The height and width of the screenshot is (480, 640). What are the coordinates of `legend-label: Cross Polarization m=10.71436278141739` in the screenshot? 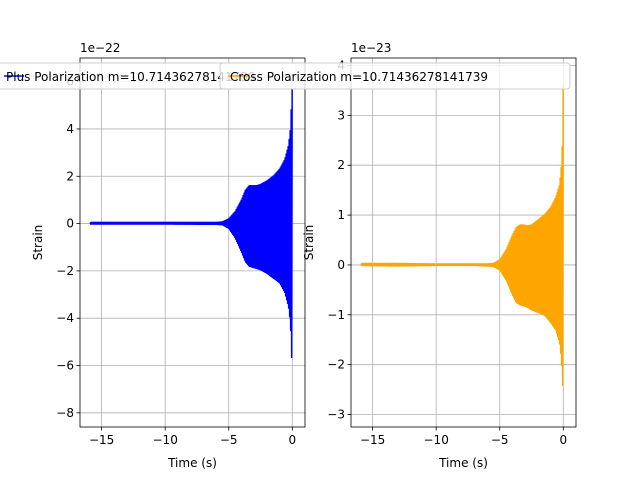 It's located at (359, 77).